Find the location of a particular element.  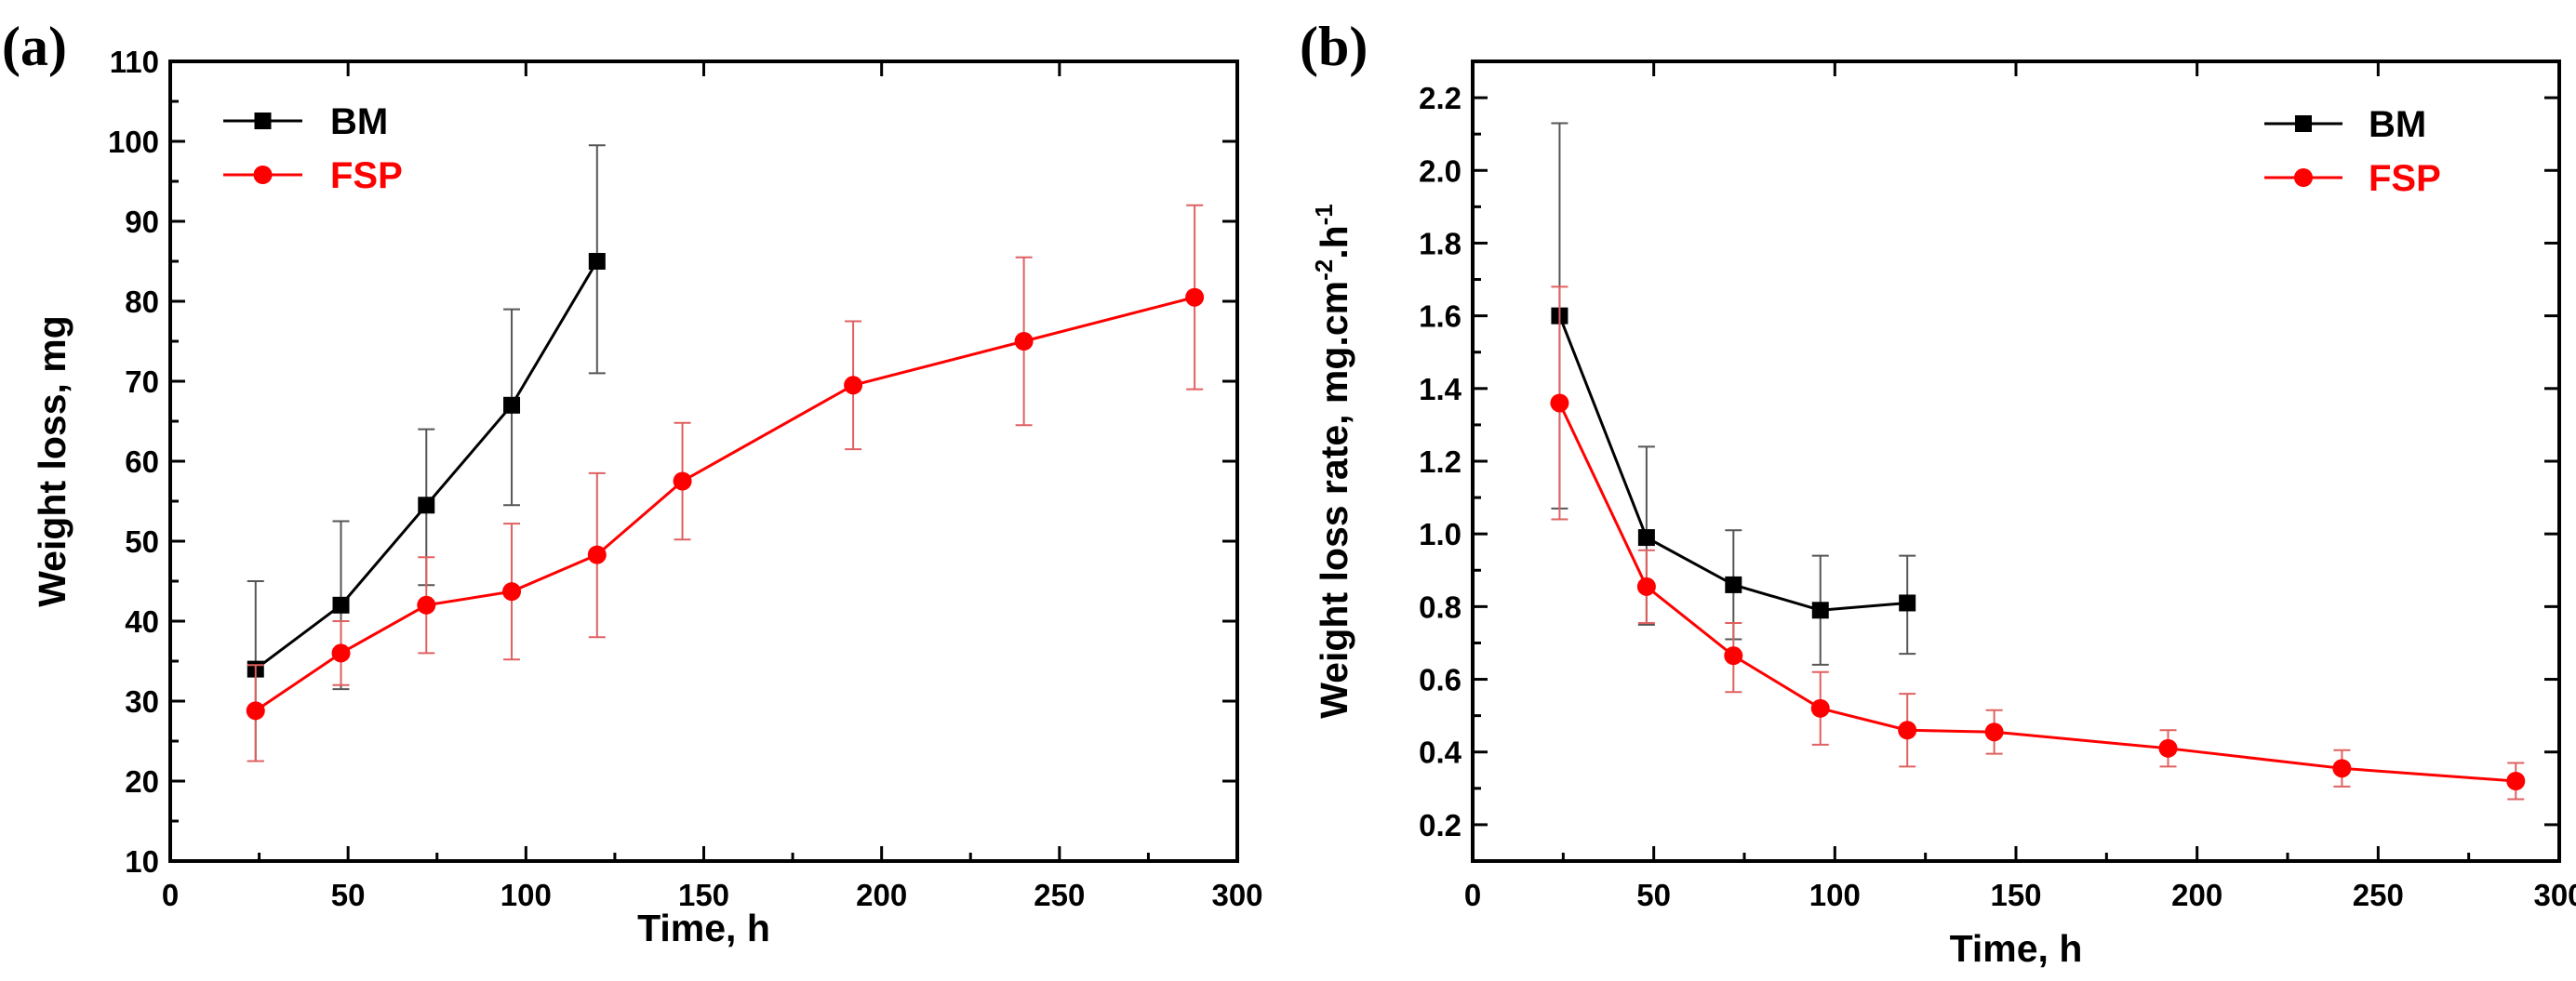

y-tick-label-b: 2.2 is located at coordinates (1440, 98).